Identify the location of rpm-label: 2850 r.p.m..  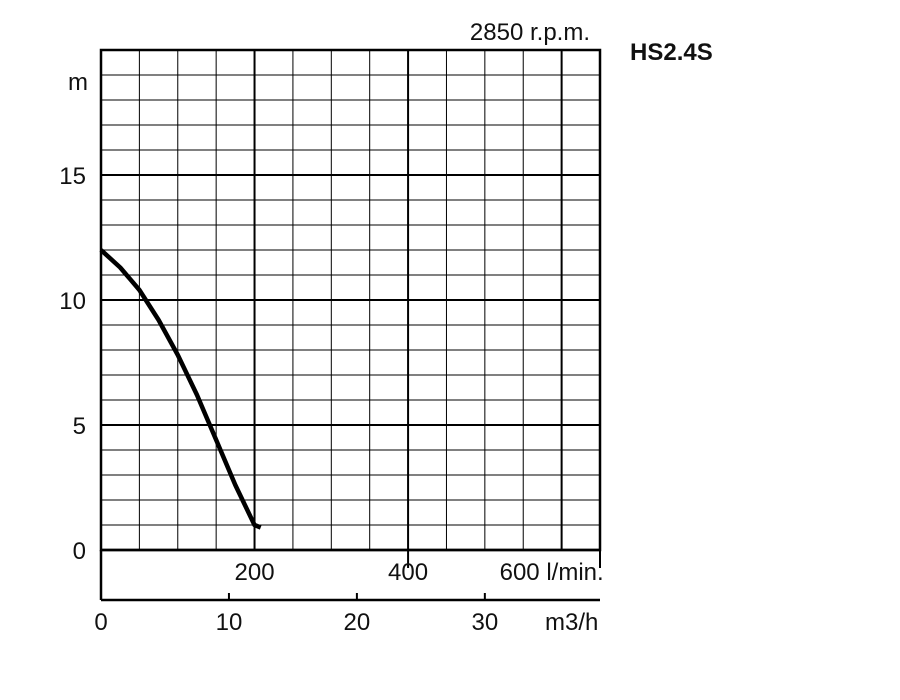
(530, 32).